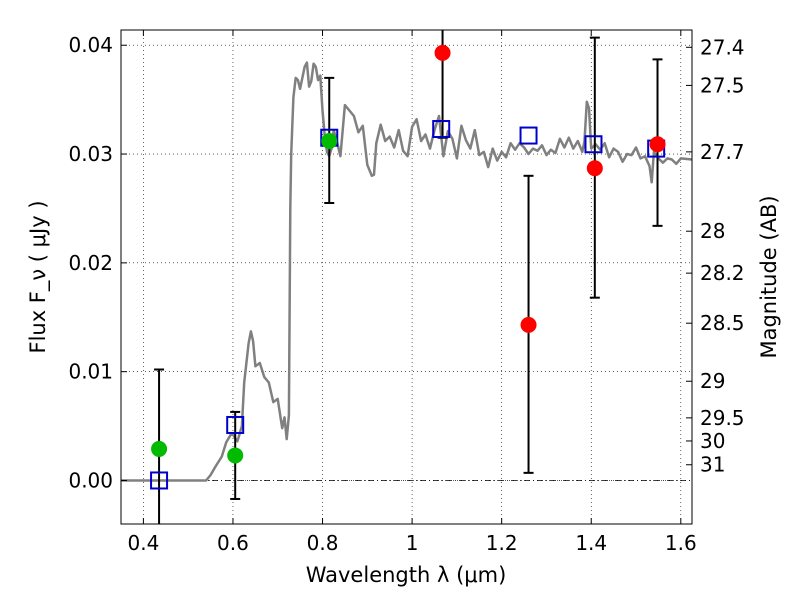 Image resolution: width=800 pixels, height=600 pixels. Describe the element at coordinates (769, 276) in the screenshot. I see `y2-axis-label: Magnitude (AB)` at that location.